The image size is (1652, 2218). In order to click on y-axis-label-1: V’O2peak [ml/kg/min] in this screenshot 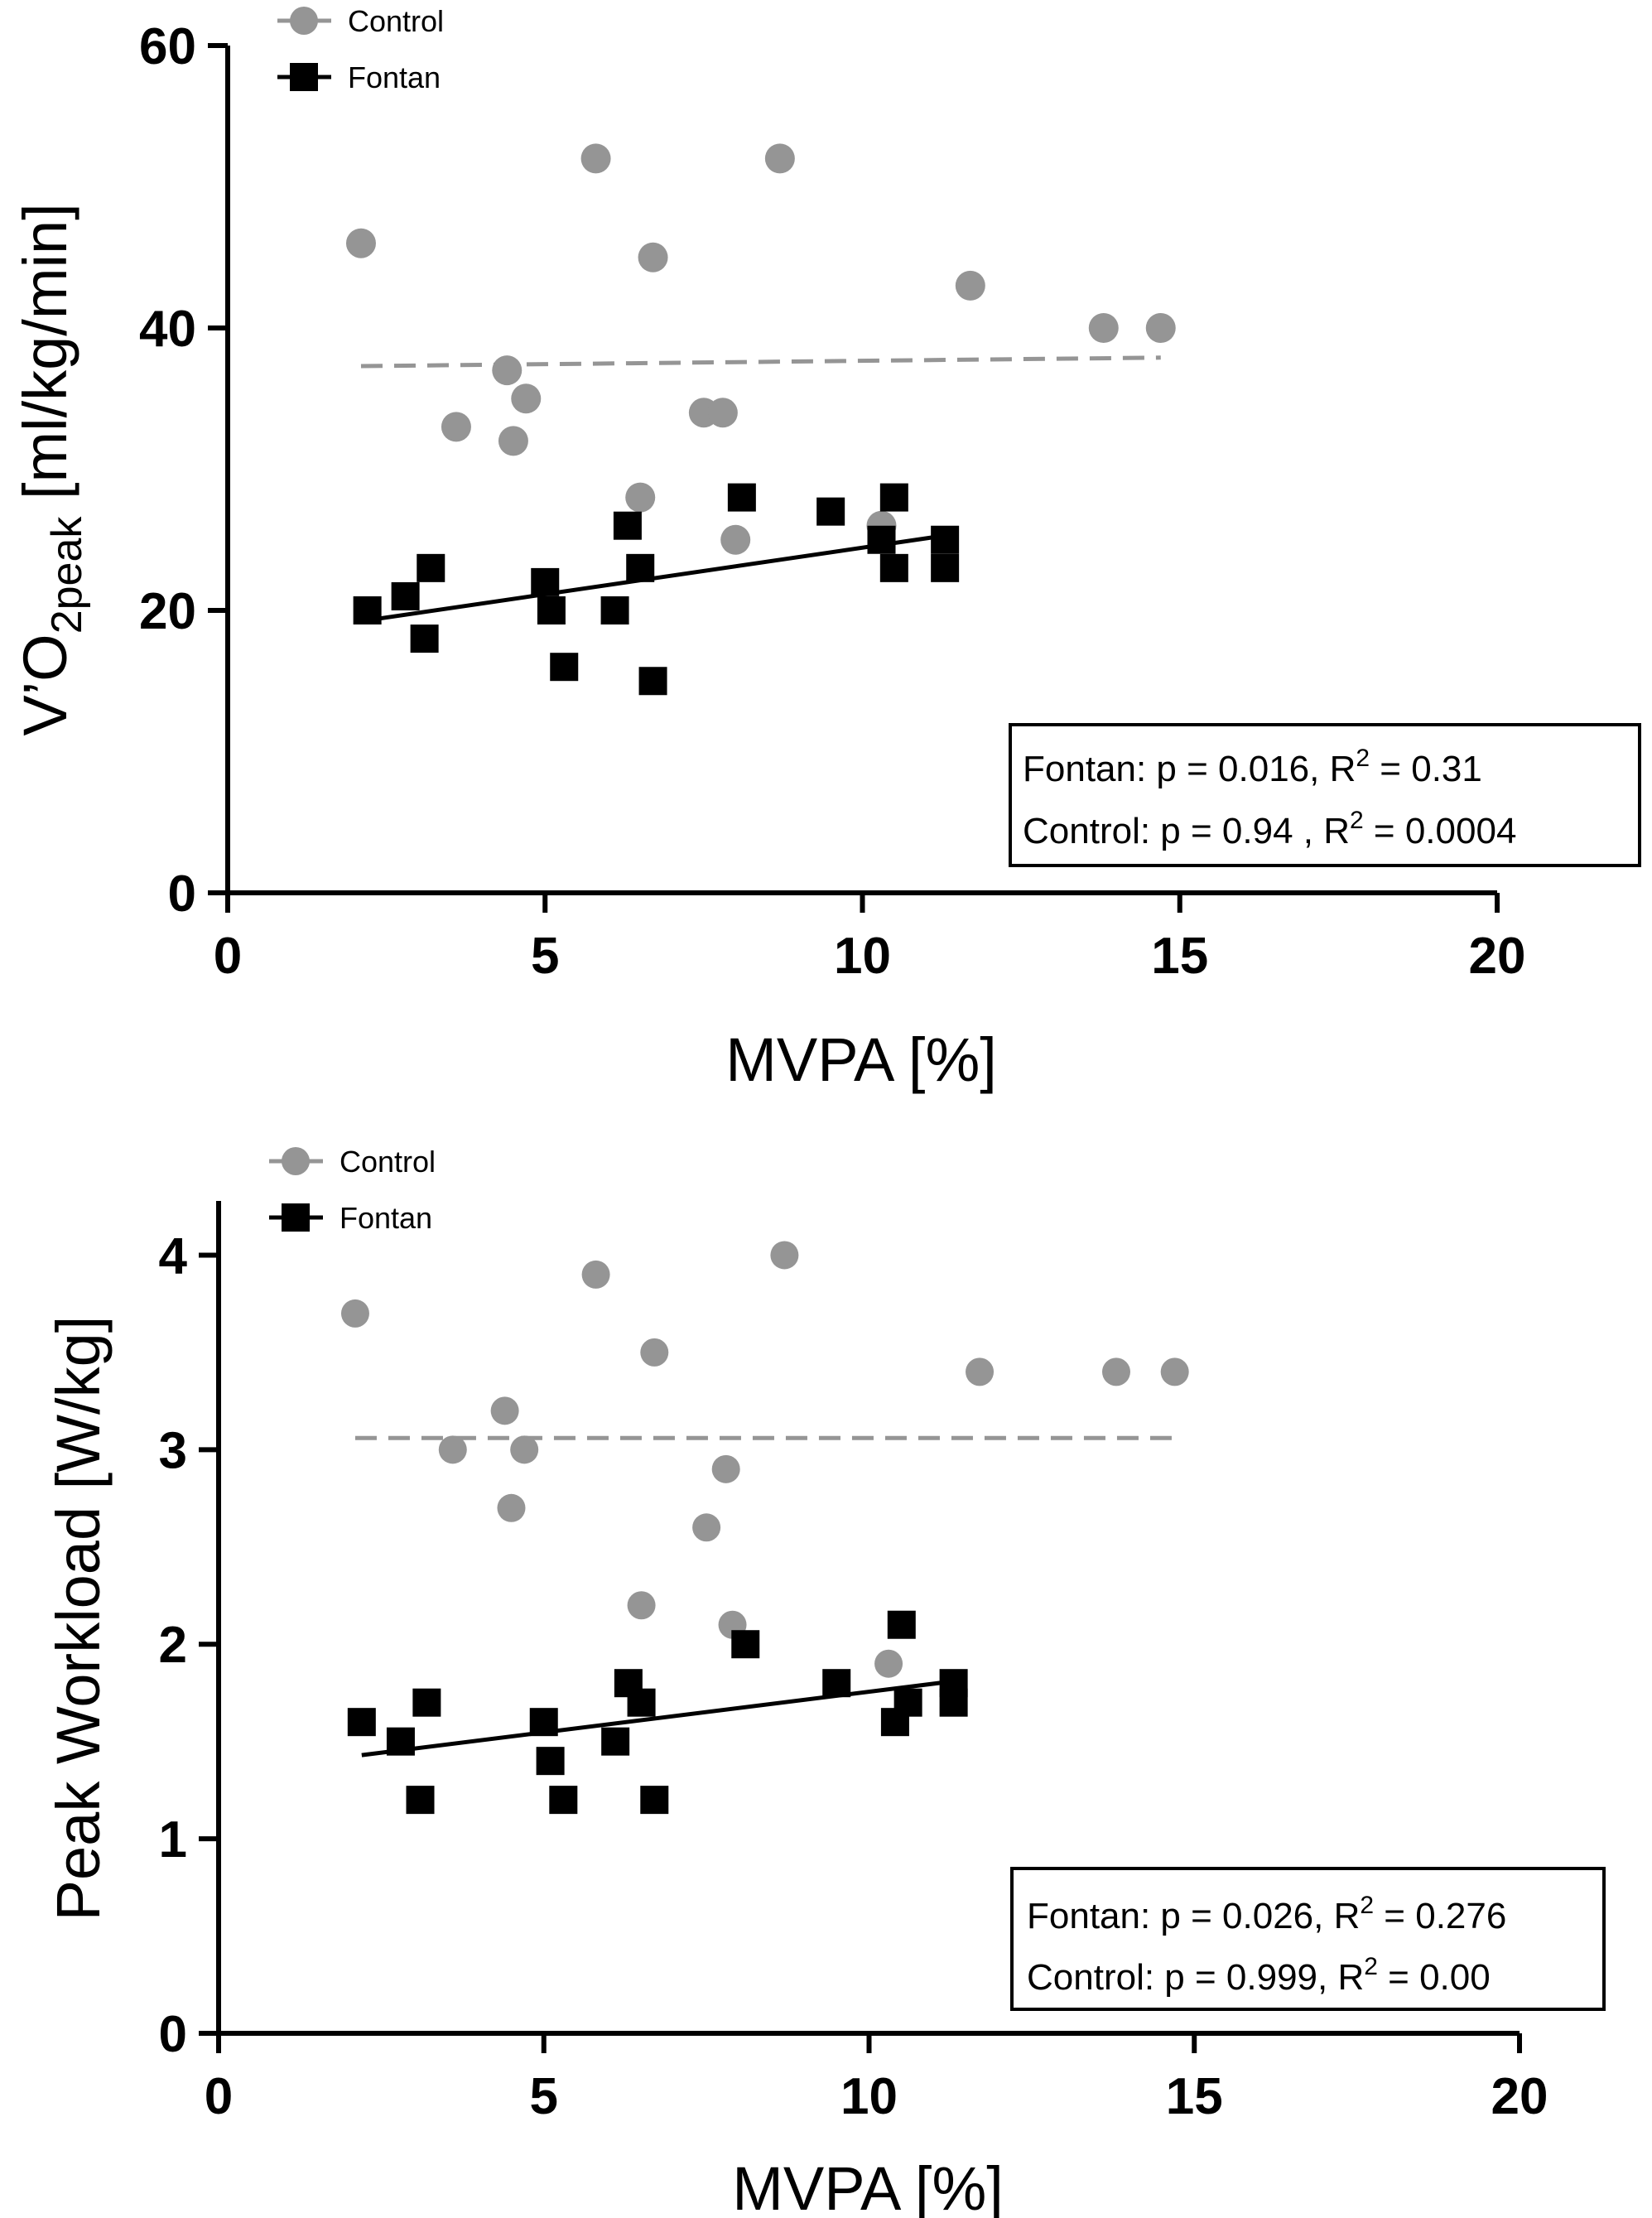, I will do `click(51, 469)`.